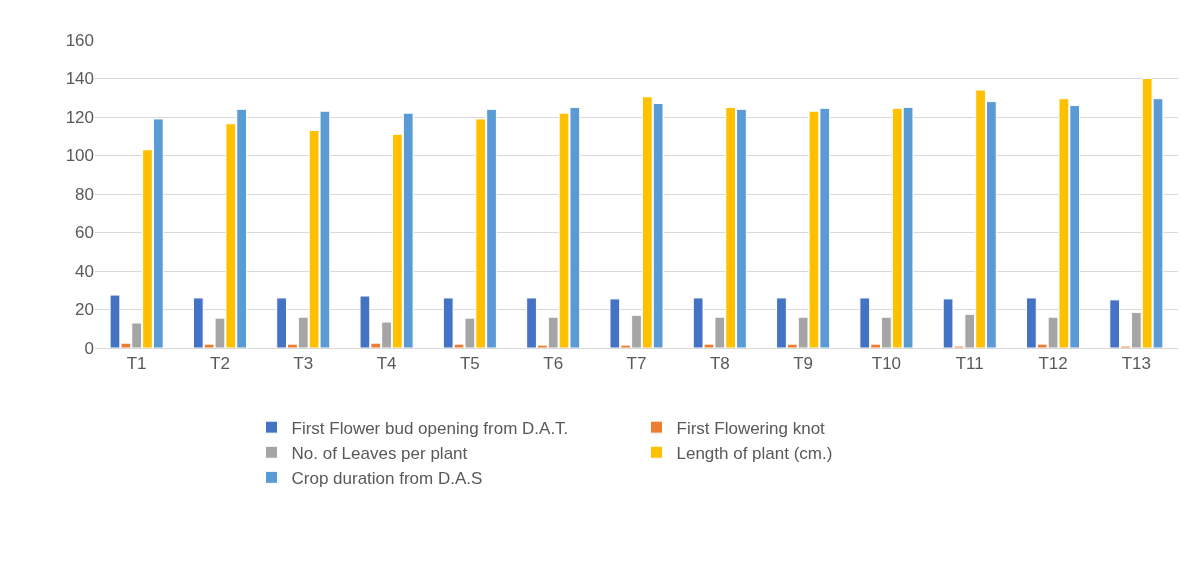 The image size is (1198, 573). I want to click on y-tick-label: 140, so click(79, 79).